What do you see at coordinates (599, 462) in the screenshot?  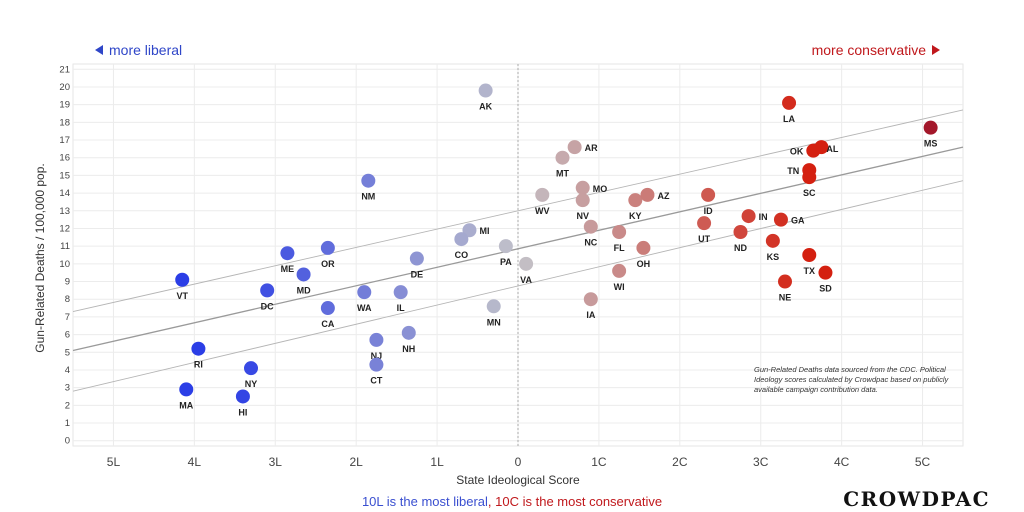 I see `x-tick-label: 1C` at bounding box center [599, 462].